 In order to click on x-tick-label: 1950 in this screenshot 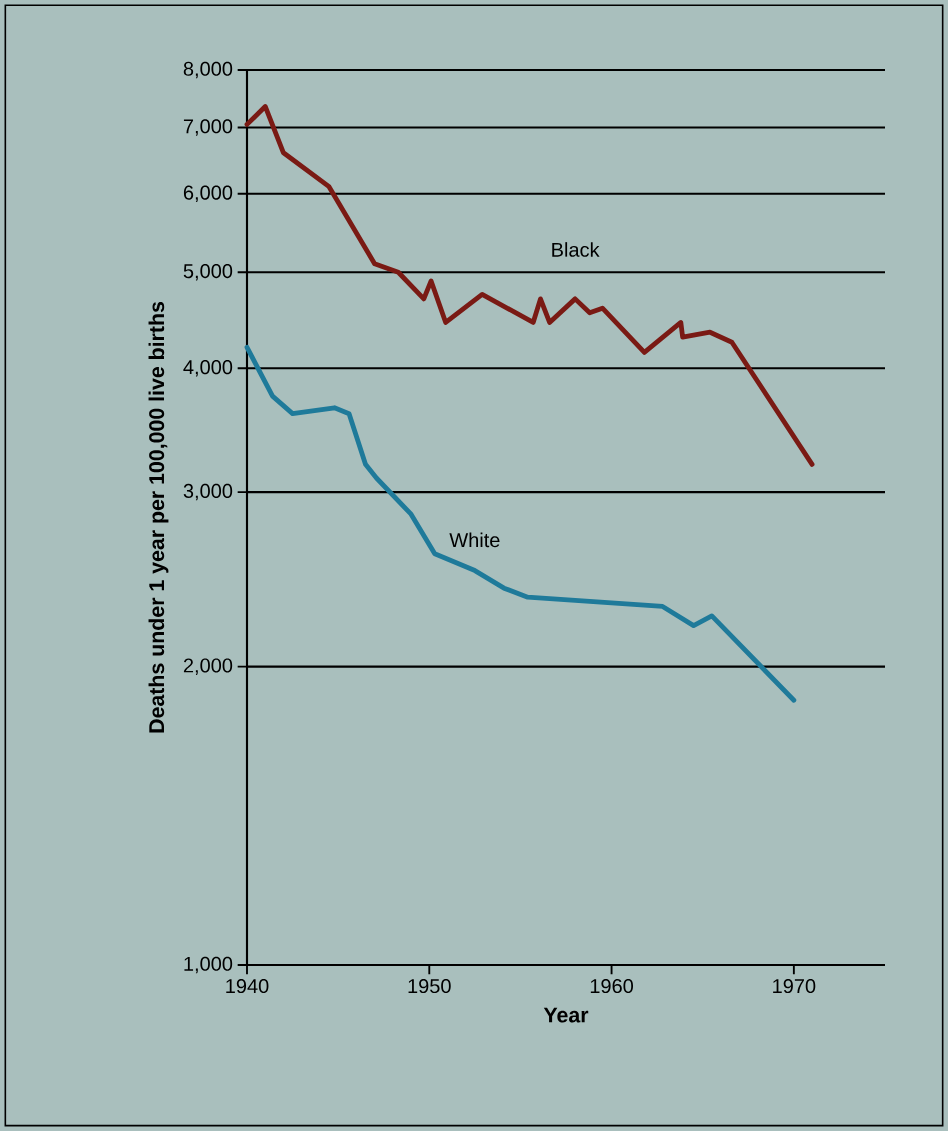, I will do `click(429, 986)`.